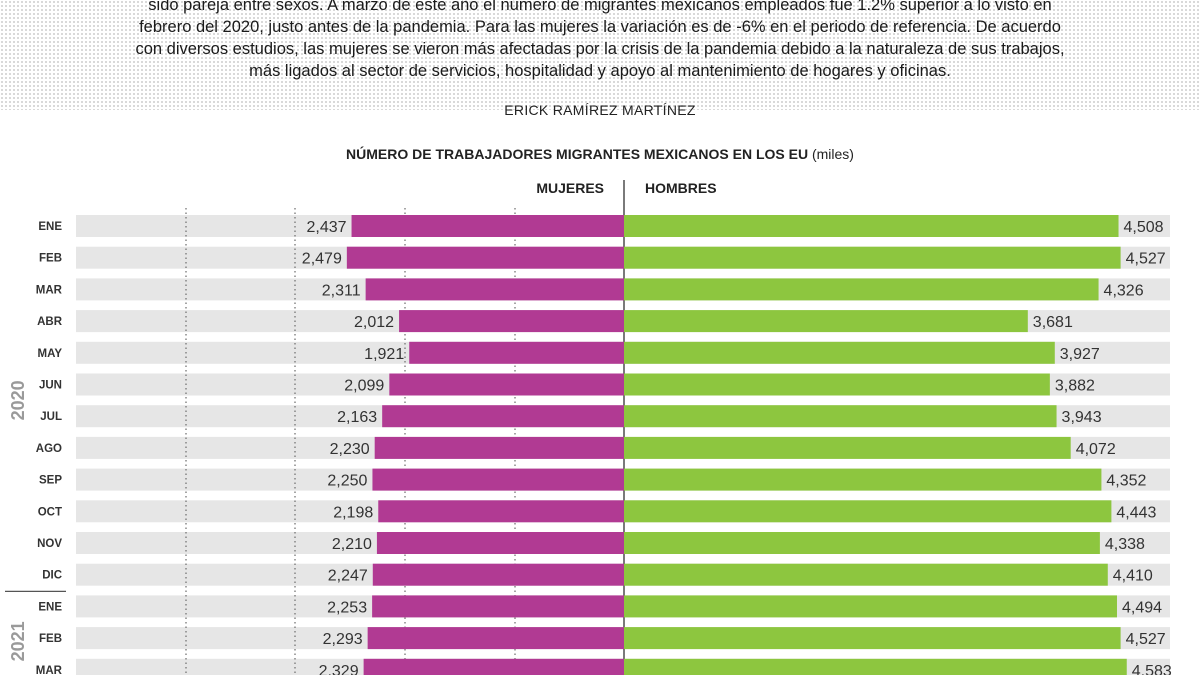 Image resolution: width=1200 pixels, height=675 pixels. What do you see at coordinates (832, 154) in the screenshot?
I see `chart-unit-label: (miles)` at bounding box center [832, 154].